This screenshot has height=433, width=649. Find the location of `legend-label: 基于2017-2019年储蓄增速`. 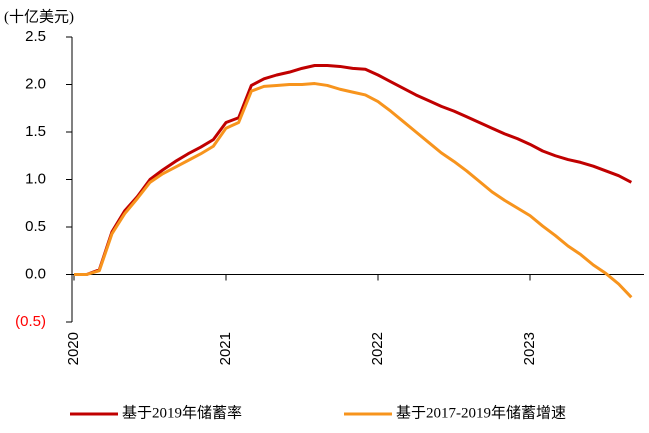

legend-label: 基于2017-2019年储蓄增速 is located at coordinates (481, 412).